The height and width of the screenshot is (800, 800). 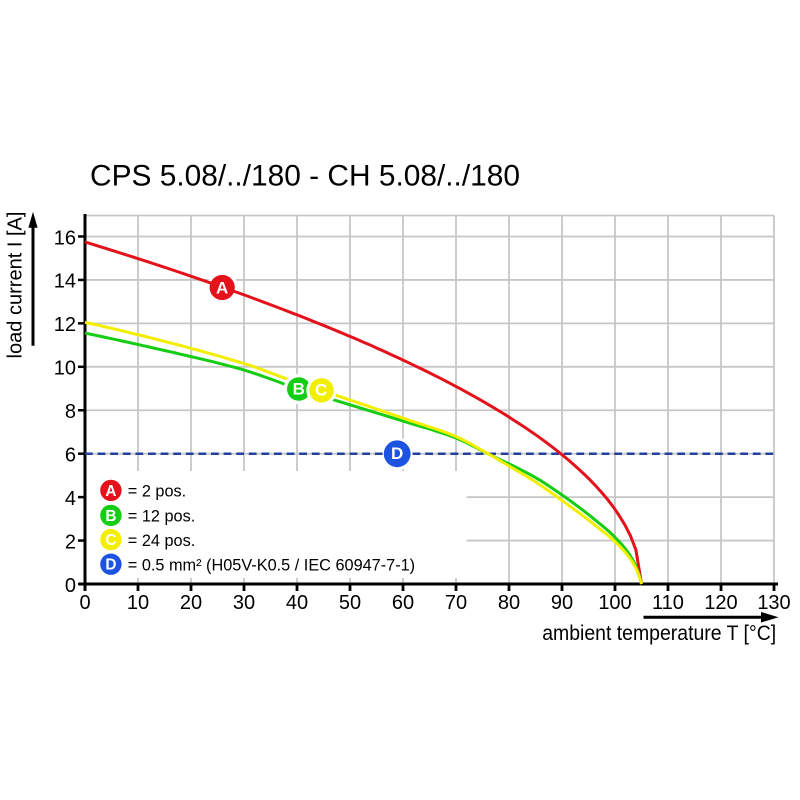 What do you see at coordinates (70, 542) in the screenshot?
I see `svg-text: 2` at bounding box center [70, 542].